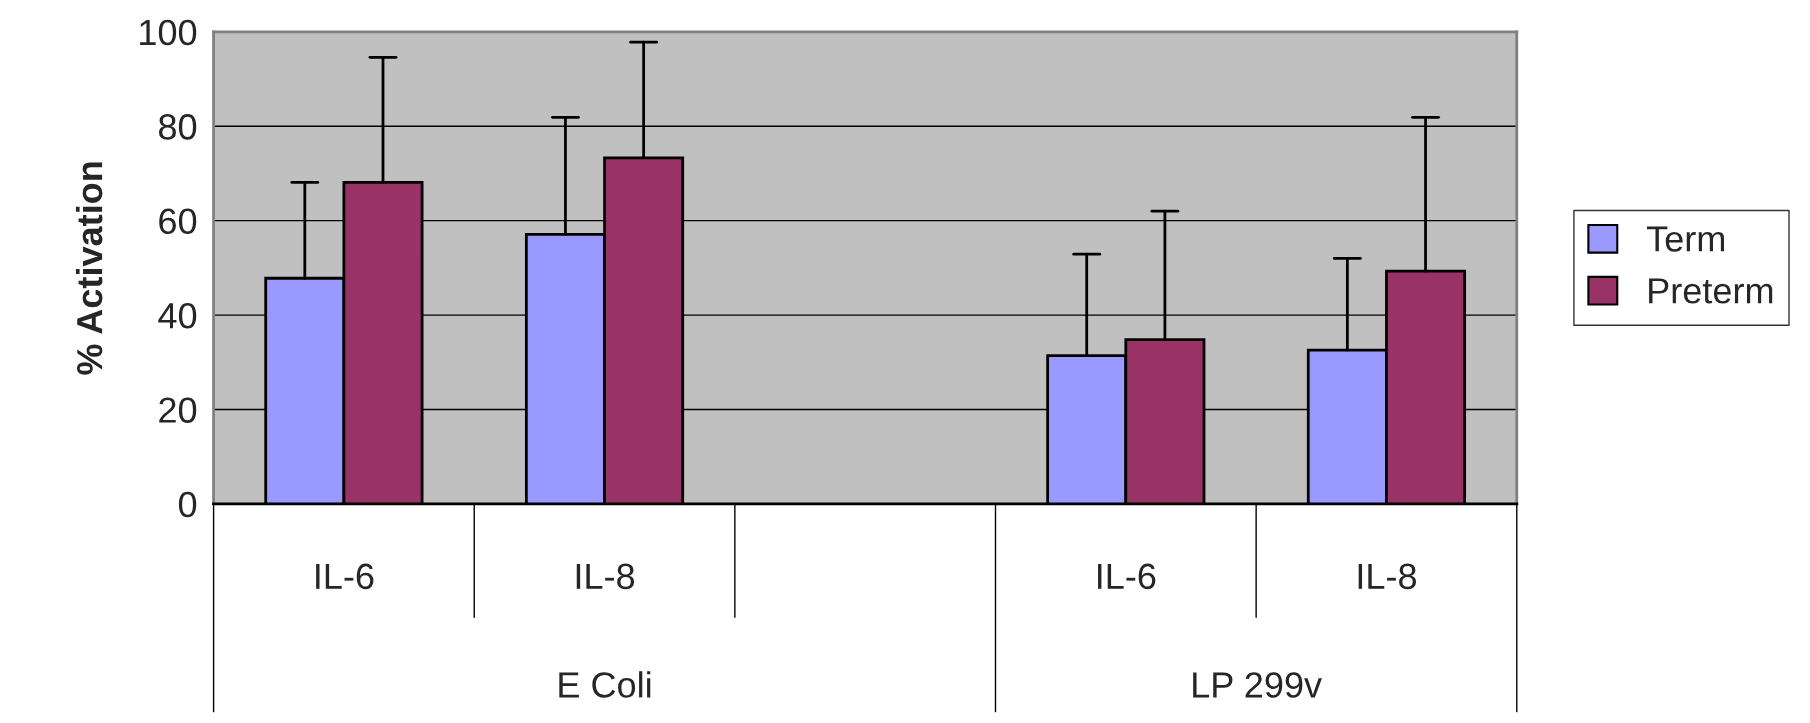 Image resolution: width=1810 pixels, height=723 pixels. I want to click on legend-label: Term, so click(1685, 239).